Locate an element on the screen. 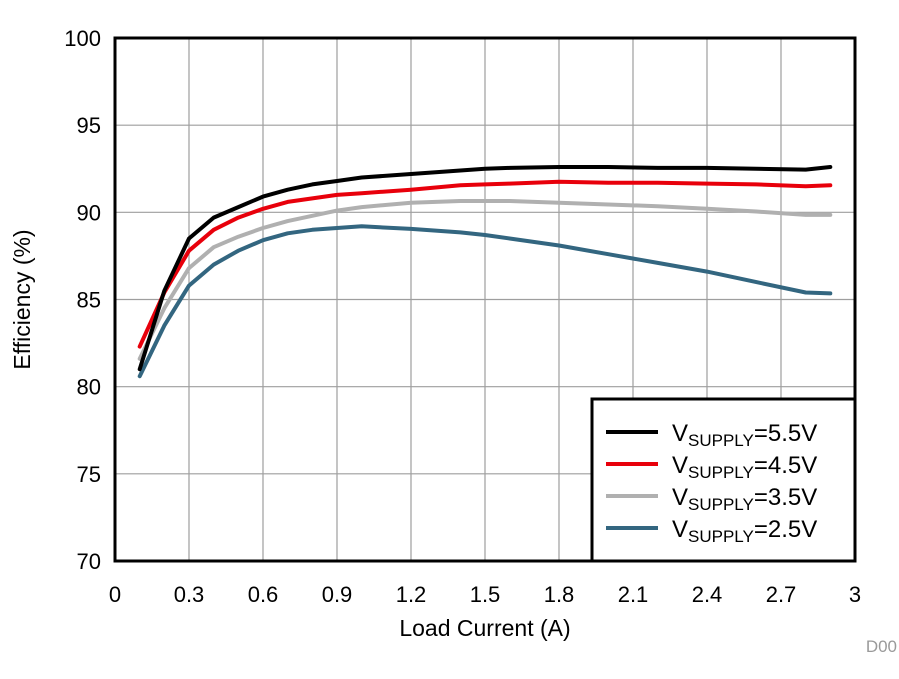  legend-entry-rest: =2.5V is located at coordinates (785, 529).